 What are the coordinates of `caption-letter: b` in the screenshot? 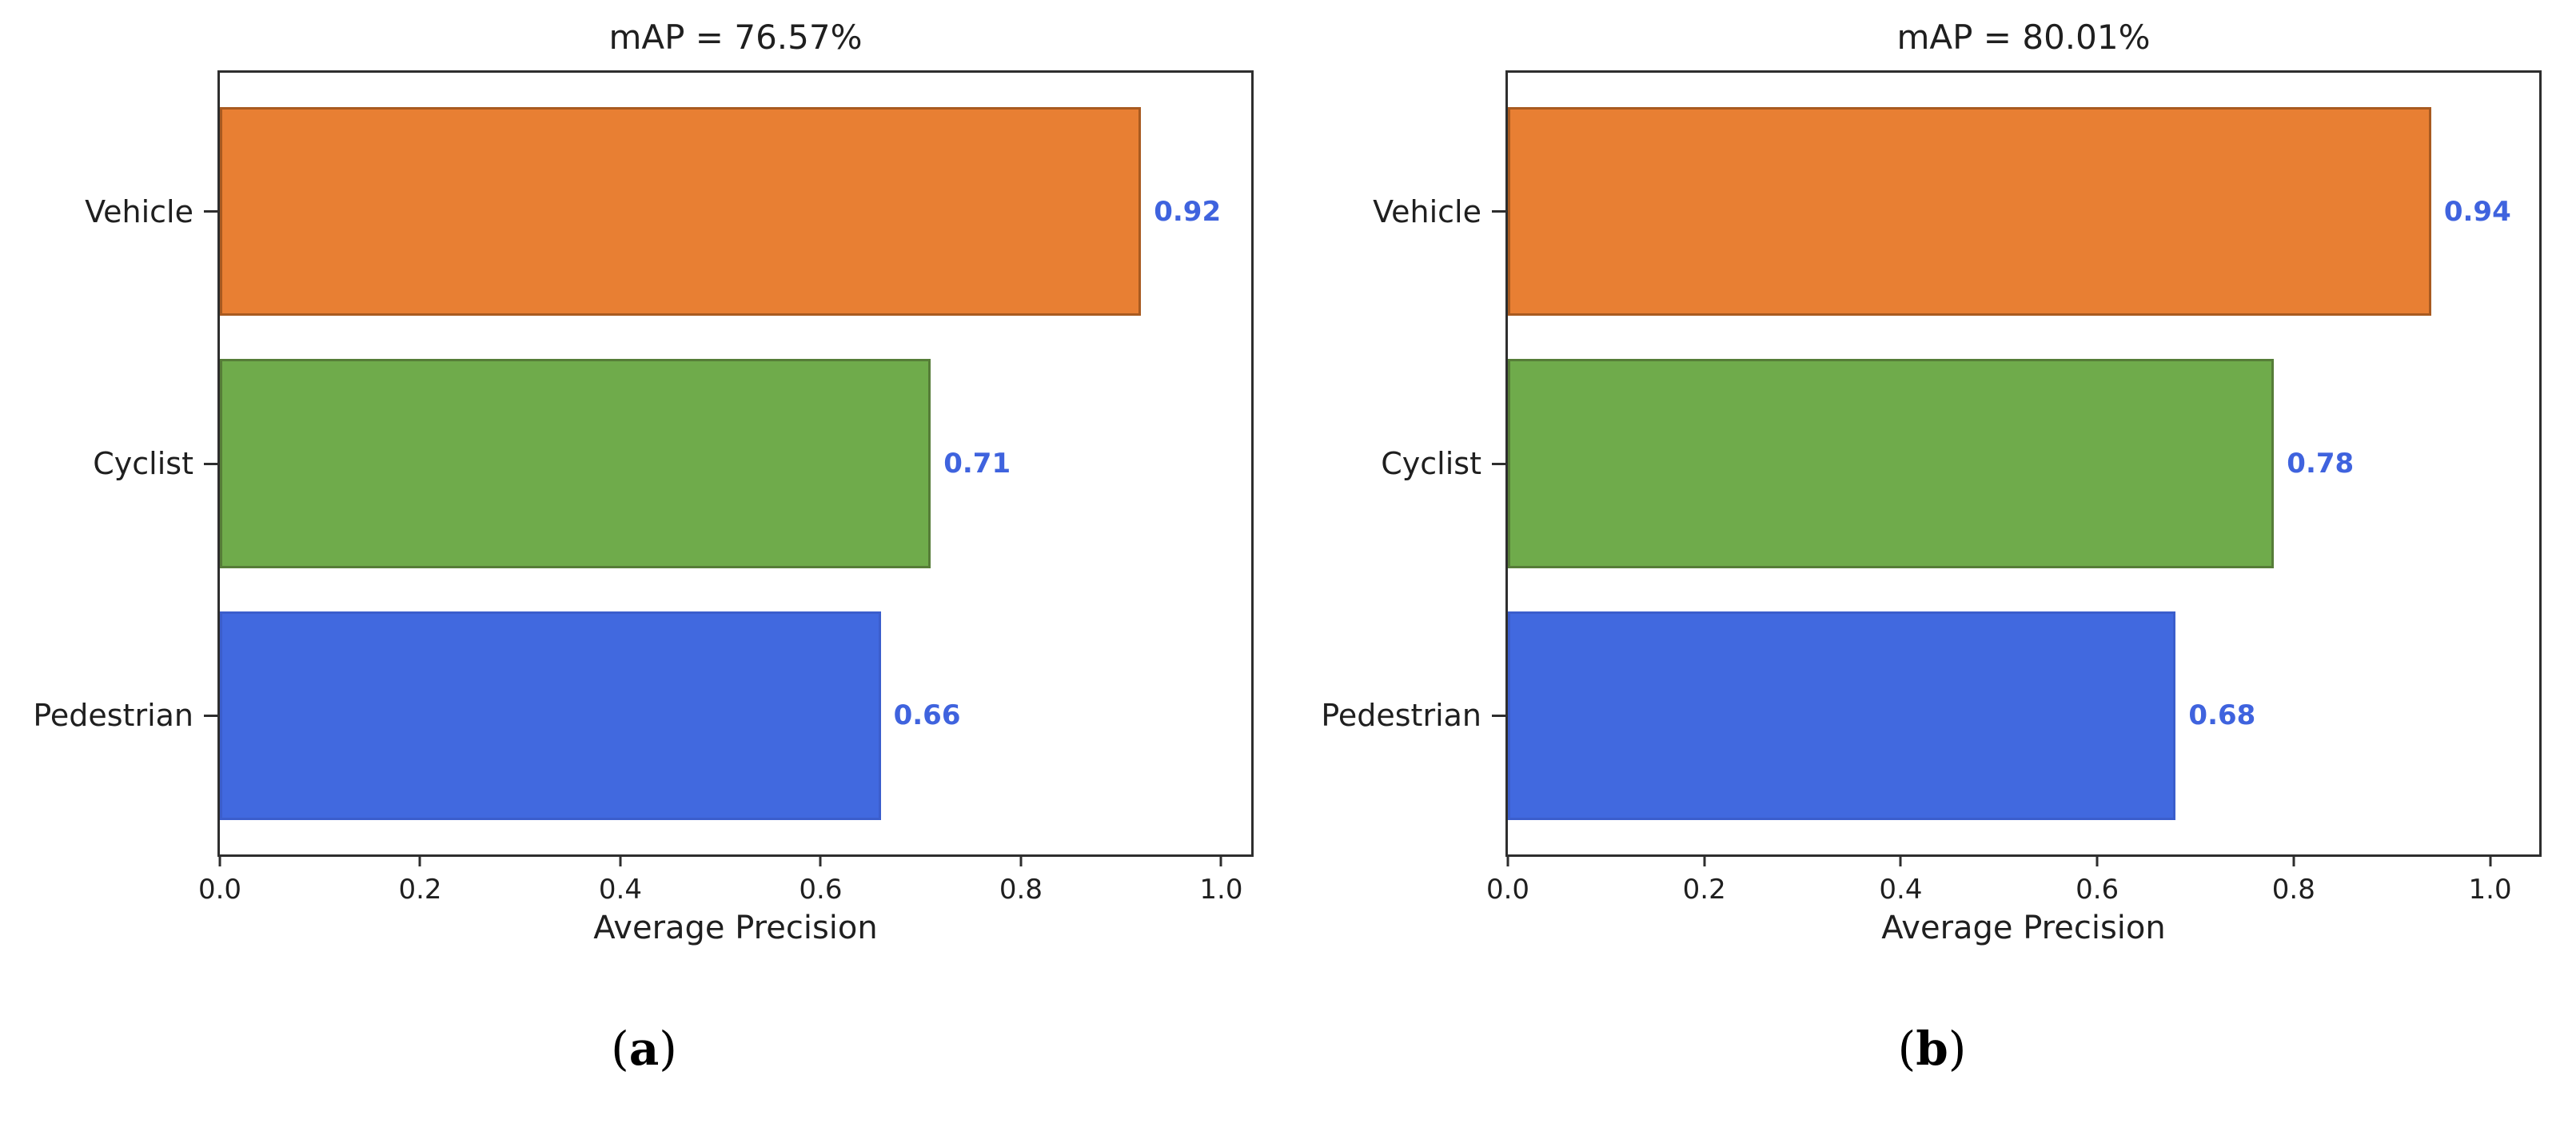 It's located at (1932, 1048).